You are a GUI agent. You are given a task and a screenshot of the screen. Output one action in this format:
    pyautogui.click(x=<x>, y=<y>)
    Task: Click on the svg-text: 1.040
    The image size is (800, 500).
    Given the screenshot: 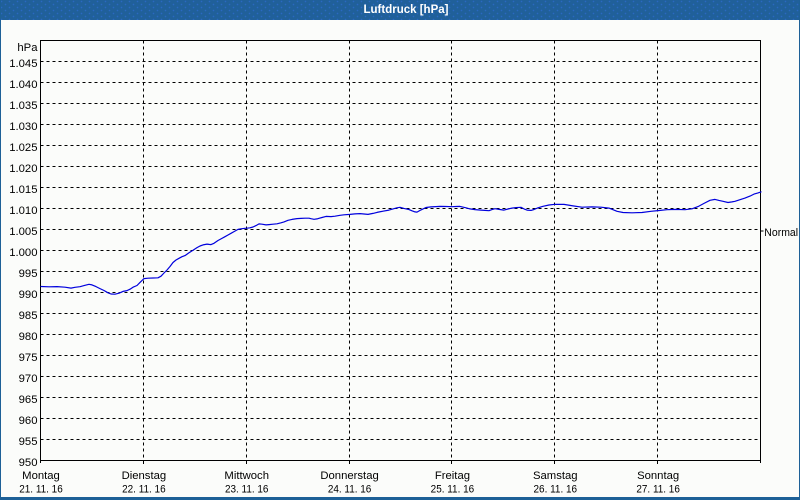 What is the action you would take?
    pyautogui.click(x=23, y=85)
    